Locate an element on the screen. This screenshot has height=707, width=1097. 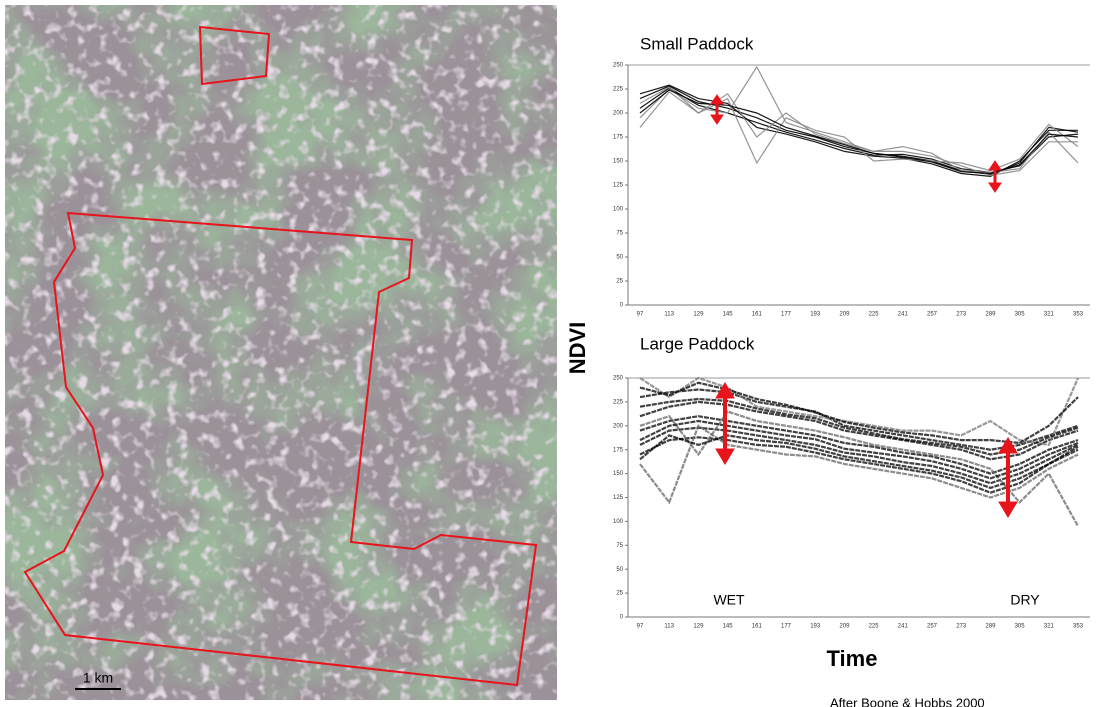
chart-title: Large Paddock is located at coordinates (697, 343).